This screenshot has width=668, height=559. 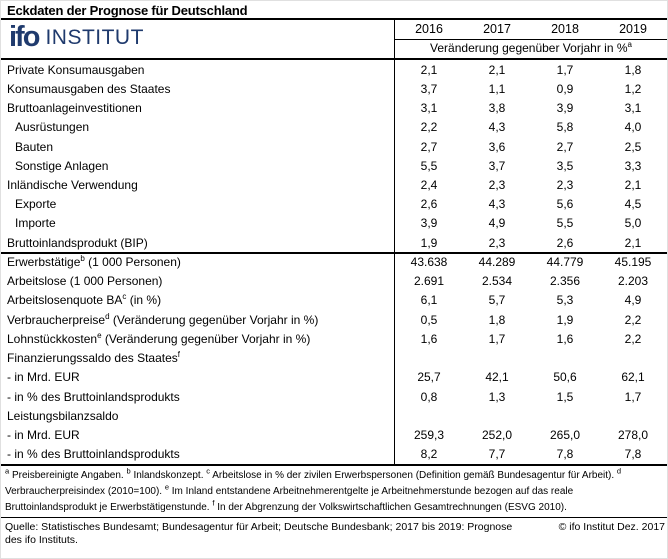 What do you see at coordinates (633, 146) in the screenshot?
I see `cell-value: 2,5` at bounding box center [633, 146].